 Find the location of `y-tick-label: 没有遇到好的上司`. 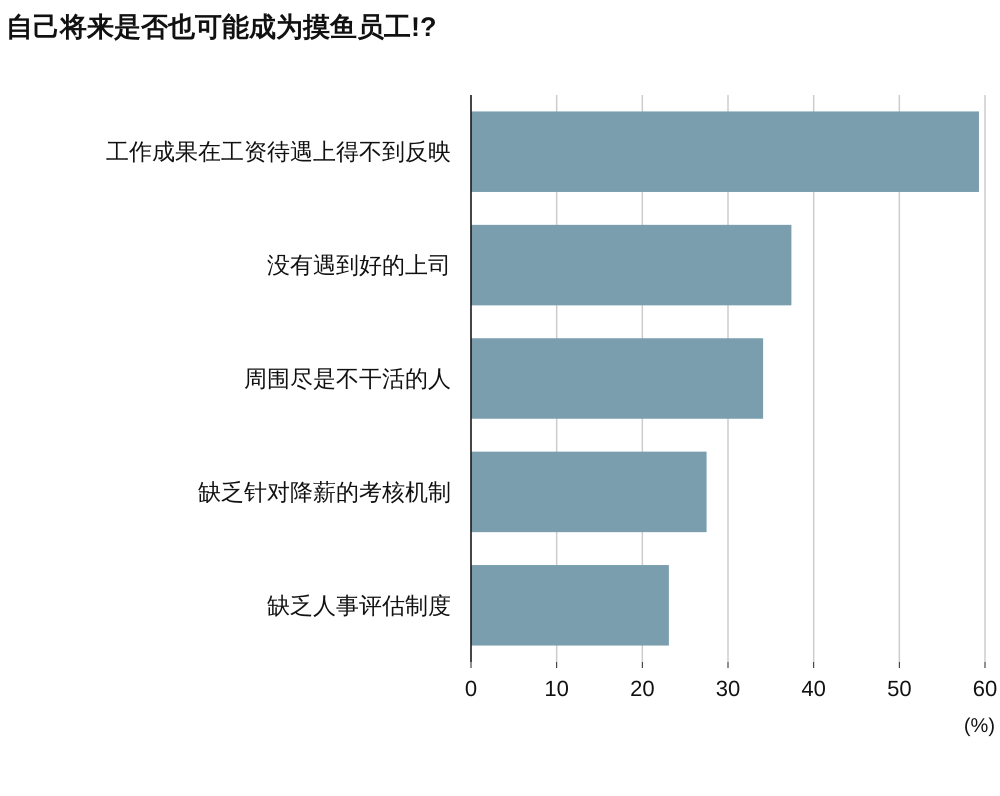

y-tick-label: 没有遇到好的上司 is located at coordinates (359, 265).